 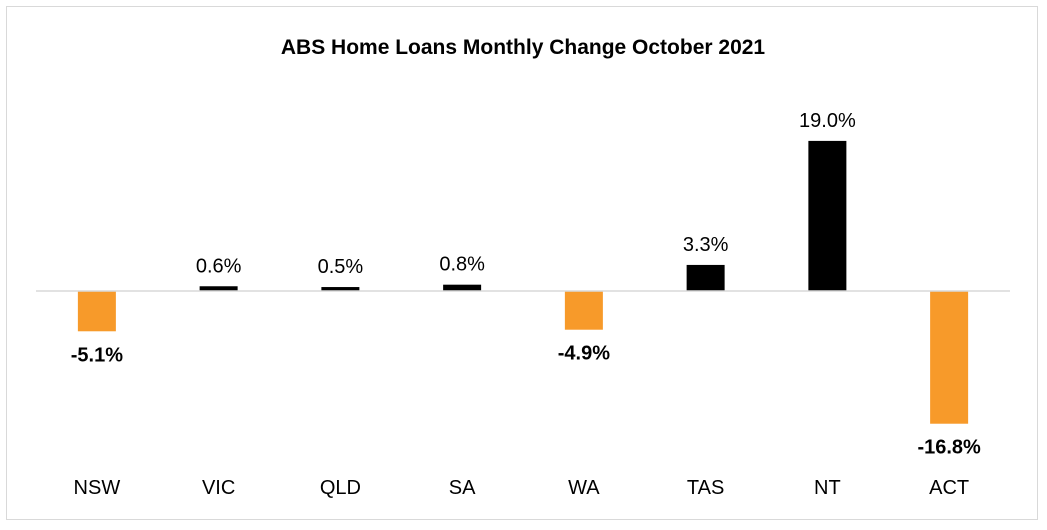 I want to click on category-label-nsw: NSW, so click(x=97, y=488).